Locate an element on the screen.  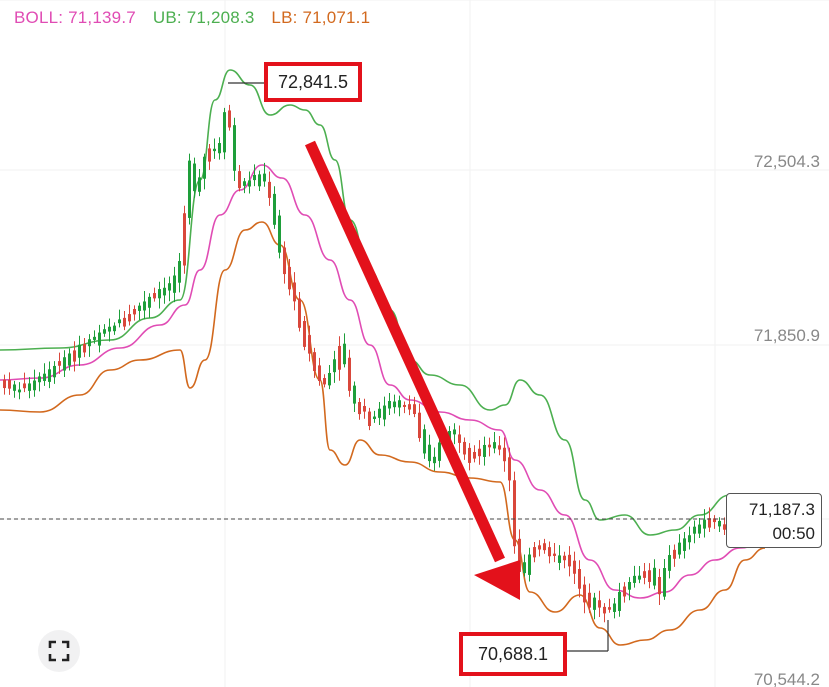
fullscreen-button is located at coordinates (59, 651).